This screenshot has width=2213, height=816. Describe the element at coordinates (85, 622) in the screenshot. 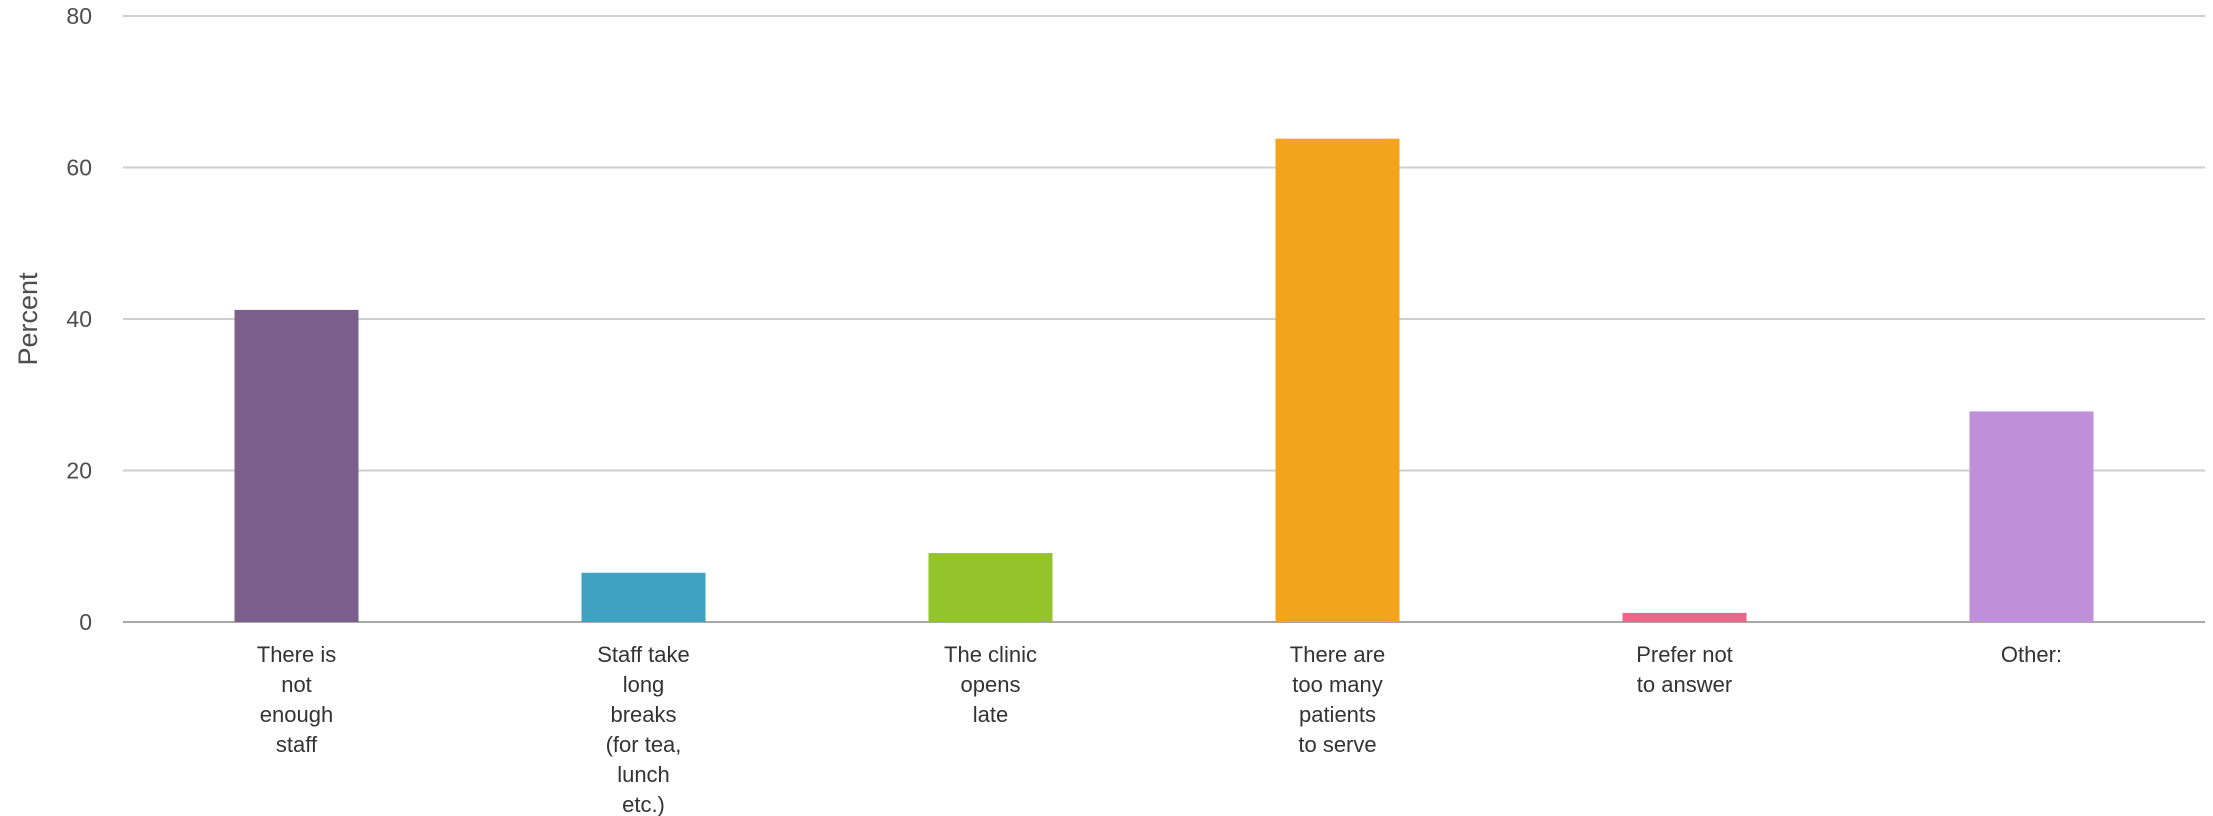

I see `y-tick-label: 0` at that location.